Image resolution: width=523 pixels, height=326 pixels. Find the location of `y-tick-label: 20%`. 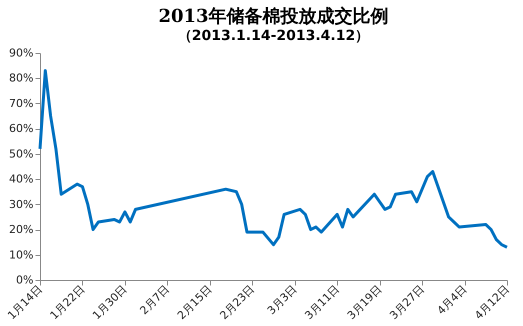

y-tick-label: 20% is located at coordinates (21, 229).